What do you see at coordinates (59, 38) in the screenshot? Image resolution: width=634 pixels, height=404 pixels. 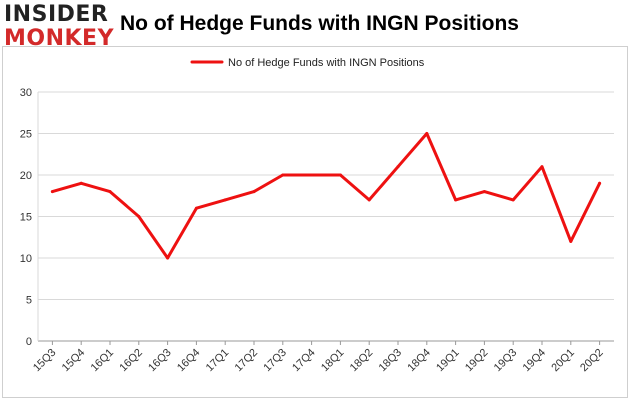 I see `logo-text-monkey: MONKEY` at bounding box center [59, 38].